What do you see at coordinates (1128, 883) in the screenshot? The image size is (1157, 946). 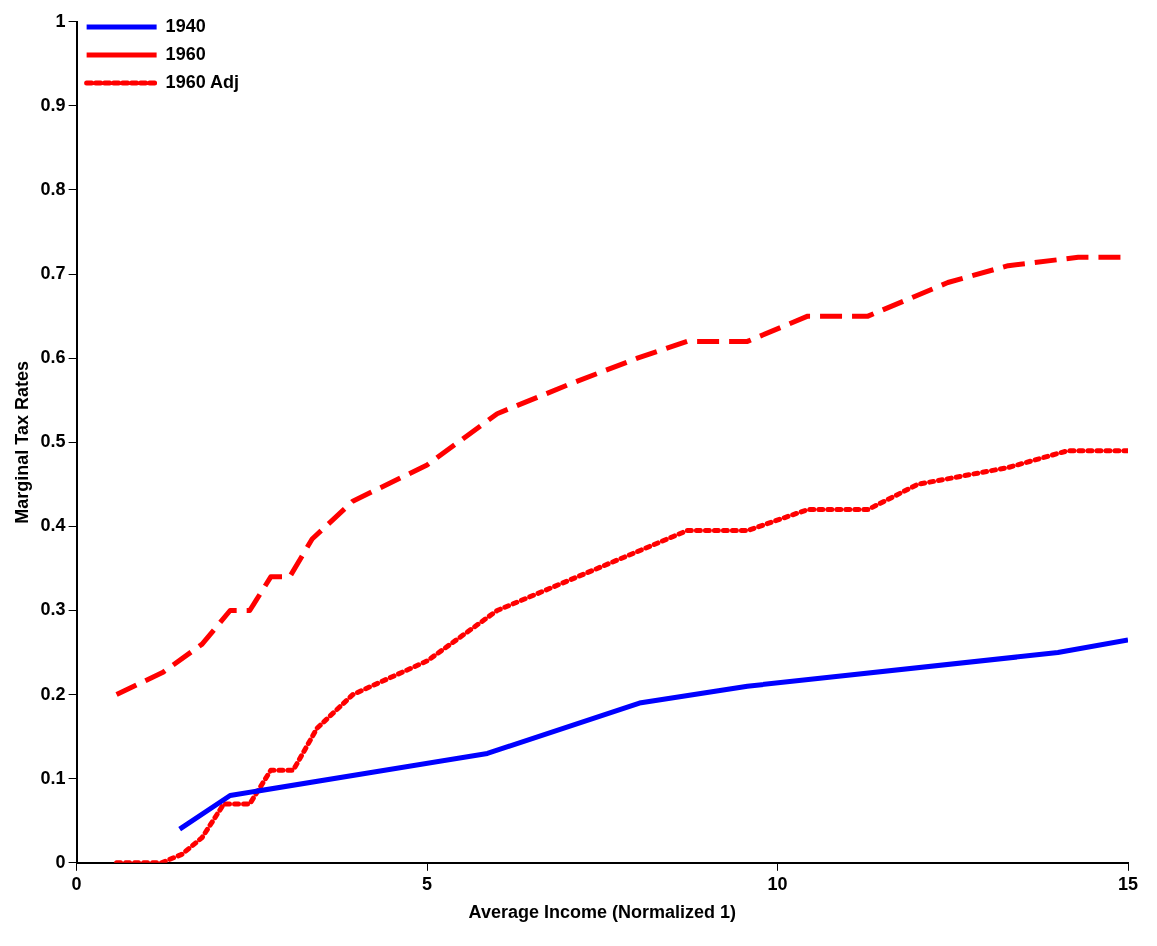 I see `x-tick-label: 15` at bounding box center [1128, 883].